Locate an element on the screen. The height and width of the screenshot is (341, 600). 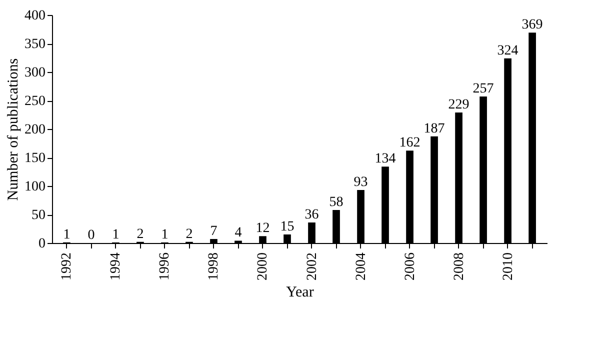
y-tick-label: 150 is located at coordinates (35, 158).